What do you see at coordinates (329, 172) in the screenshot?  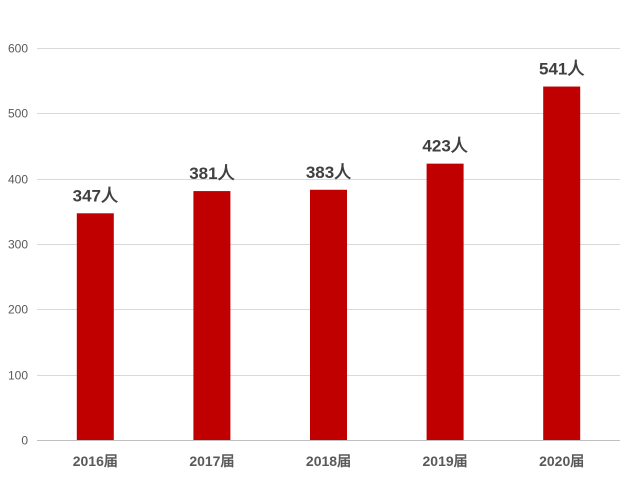 I see `data-label: 383人` at bounding box center [329, 172].